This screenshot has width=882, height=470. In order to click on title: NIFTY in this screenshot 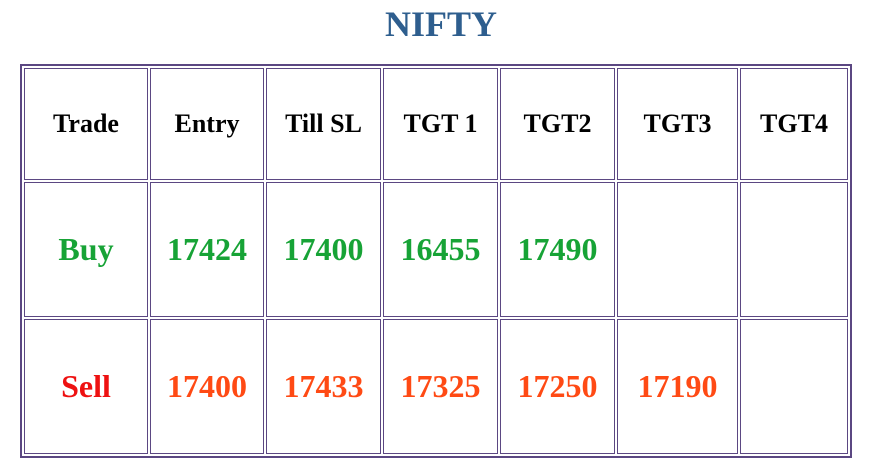, I will do `click(440, 24)`.